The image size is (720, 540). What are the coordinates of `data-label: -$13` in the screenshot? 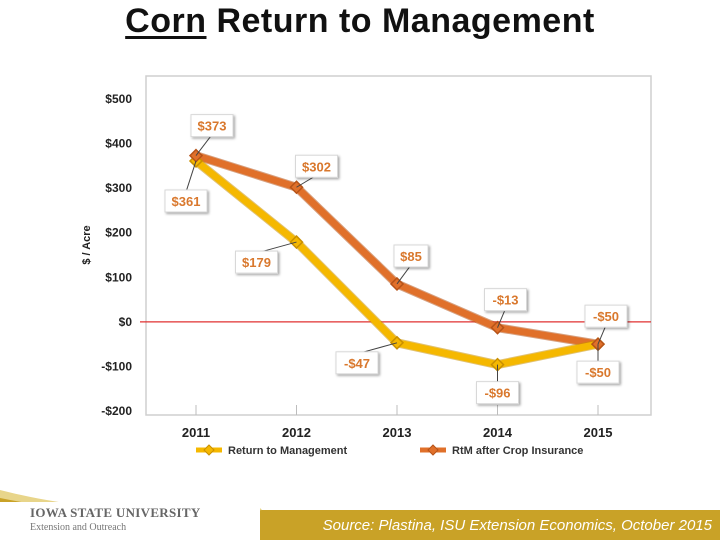 It's located at (505, 300).